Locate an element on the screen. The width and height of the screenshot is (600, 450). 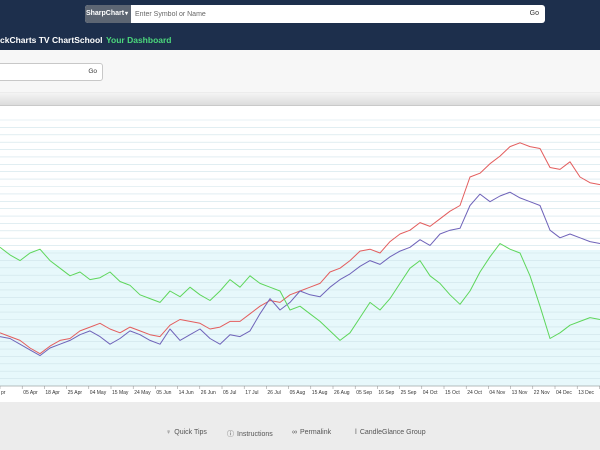
symbol-search-bar: SharpChart ▾ Go is located at coordinates (315, 14).